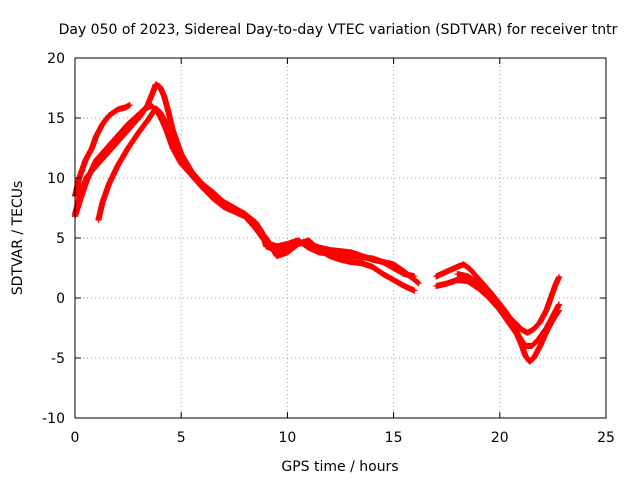 This screenshot has height=485, width=640. What do you see at coordinates (181, 438) in the screenshot?
I see `x-tick-label: 5` at bounding box center [181, 438].